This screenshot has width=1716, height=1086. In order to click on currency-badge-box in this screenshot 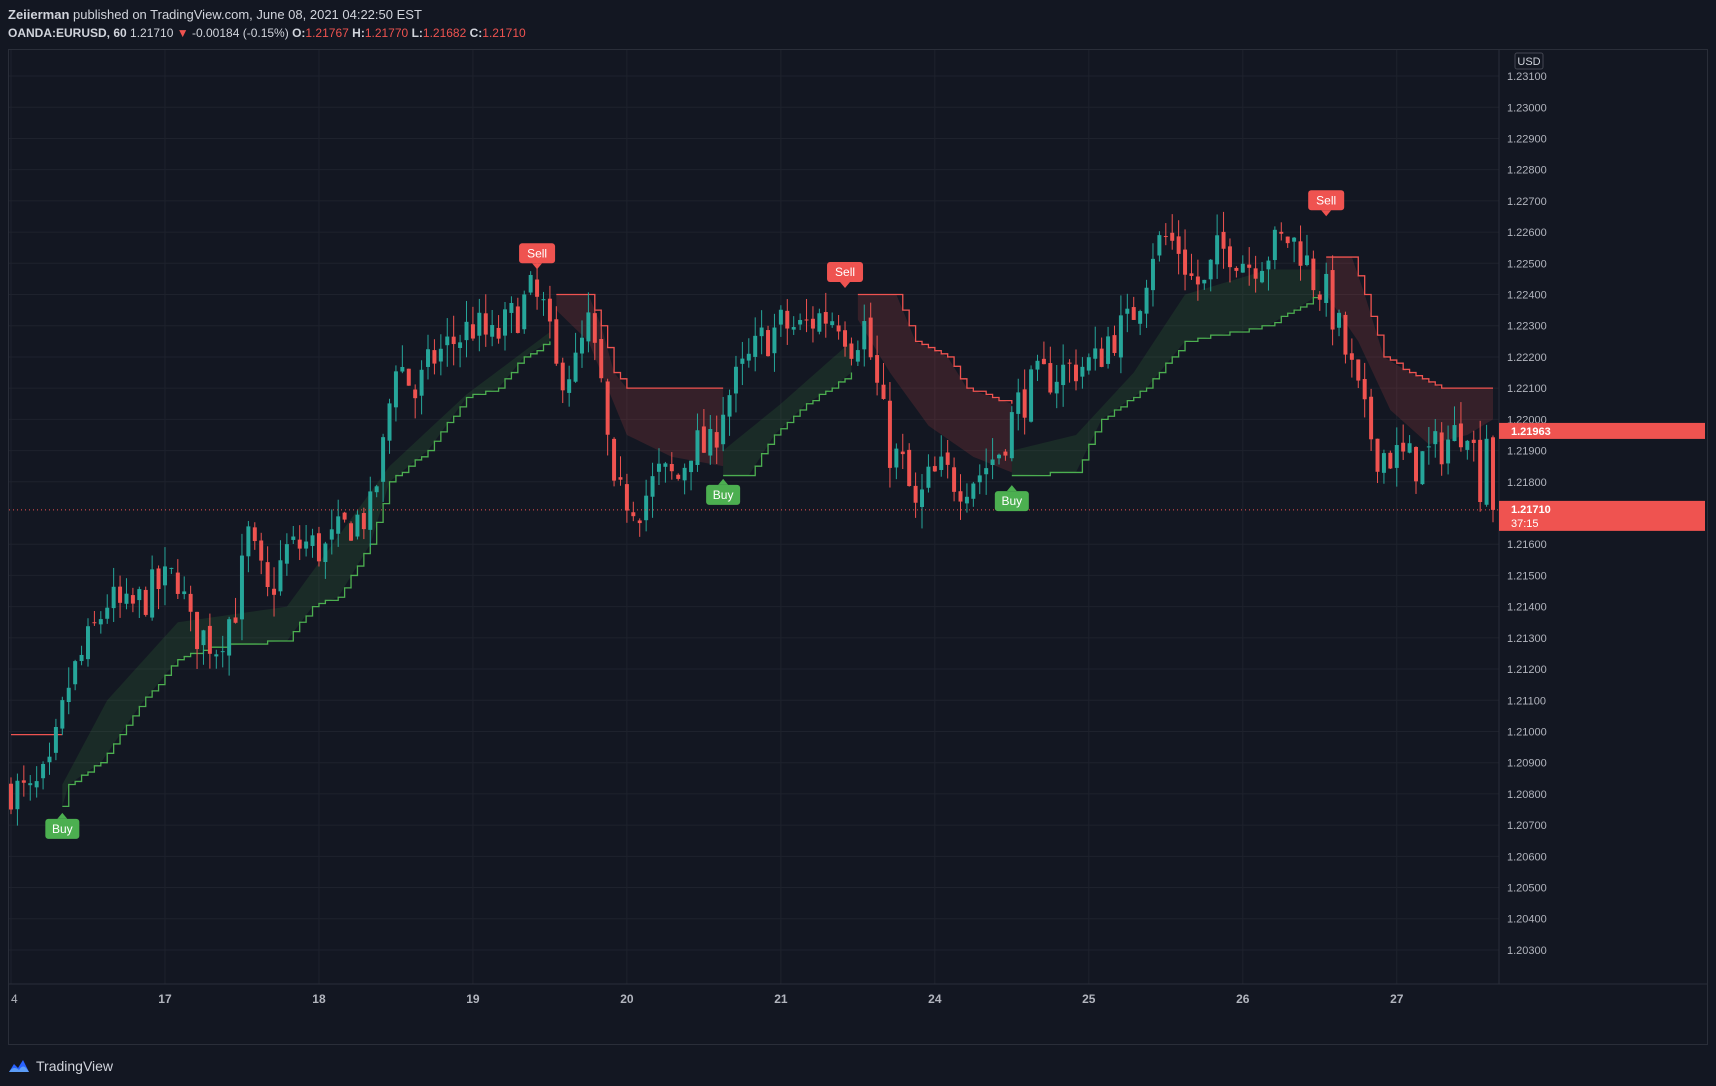, I will do `click(1529, 61)`.